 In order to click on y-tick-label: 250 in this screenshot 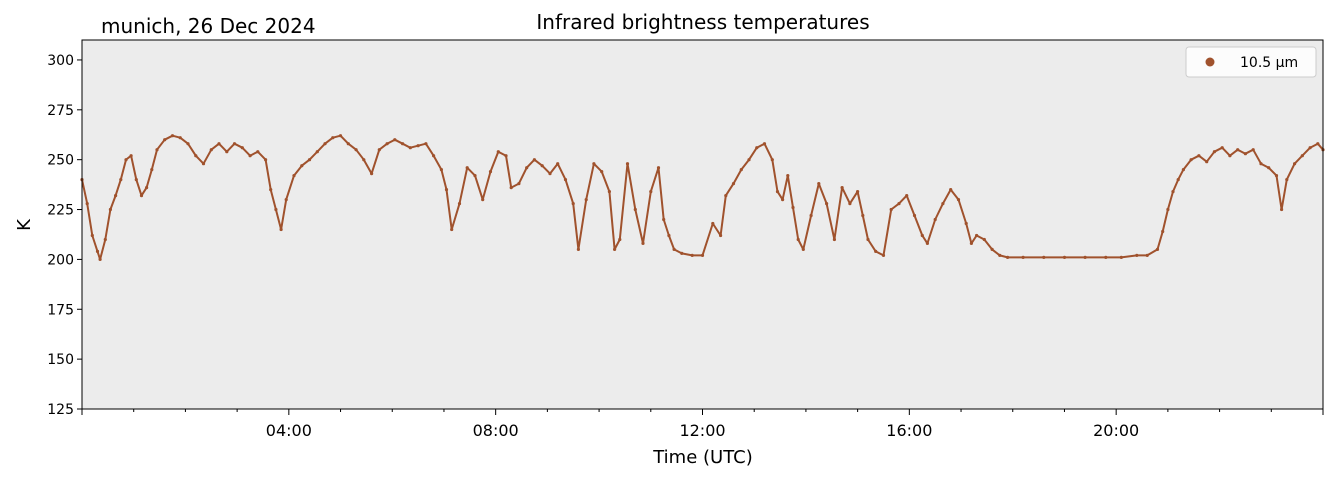, I will do `click(60, 161)`.